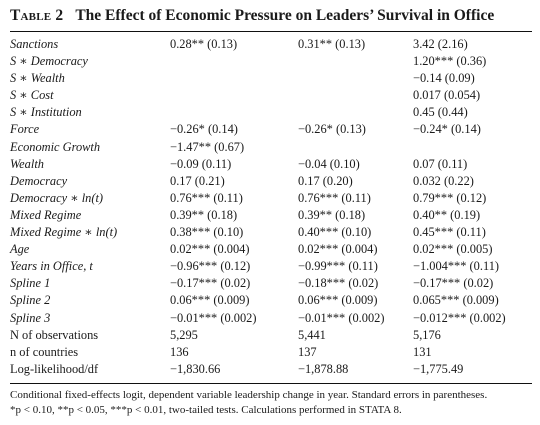 This screenshot has width=540, height=425. What do you see at coordinates (37, 15) in the screenshot?
I see `table-label: Table 2` at bounding box center [37, 15].